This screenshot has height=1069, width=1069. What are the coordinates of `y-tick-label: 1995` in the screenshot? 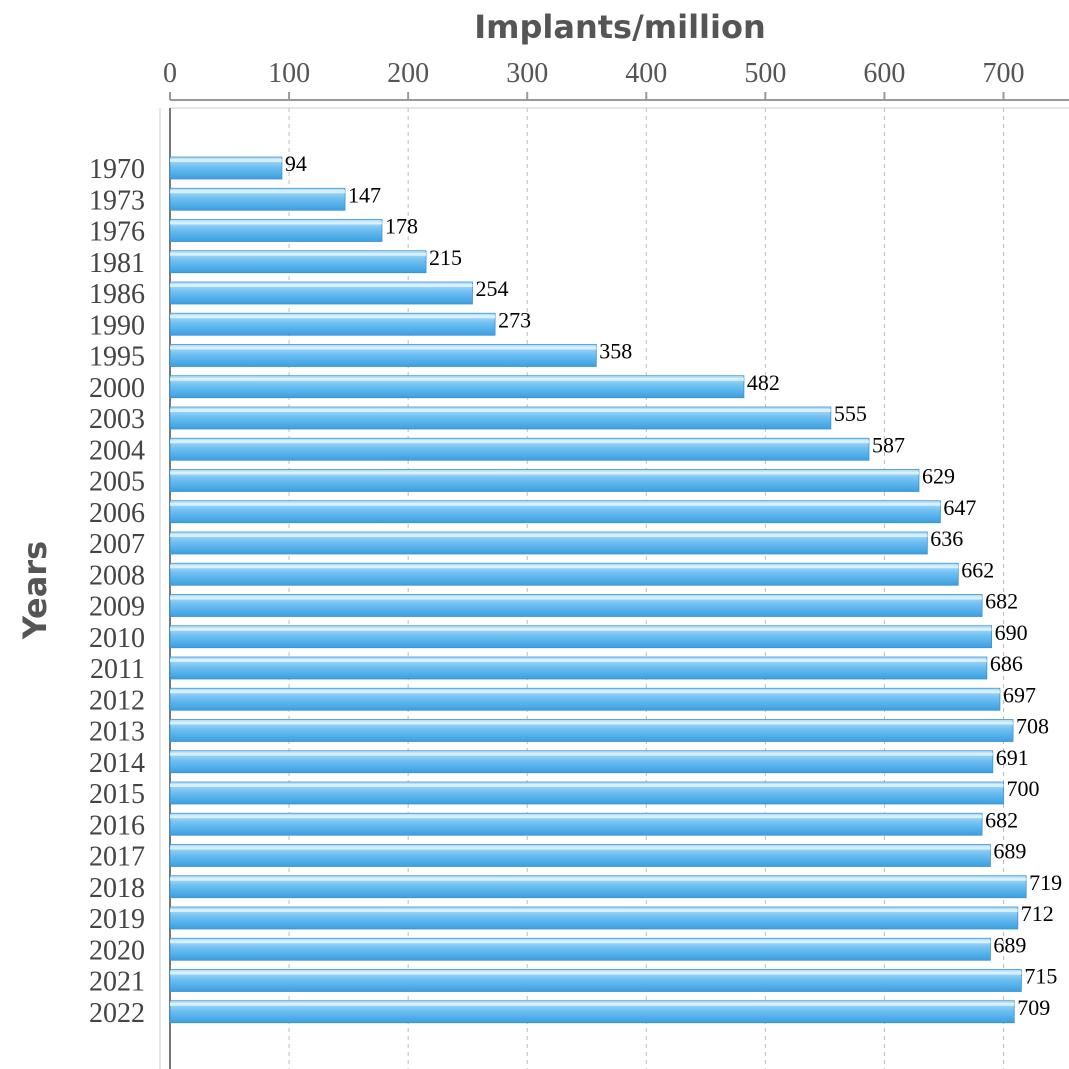 It's located at (117, 357).